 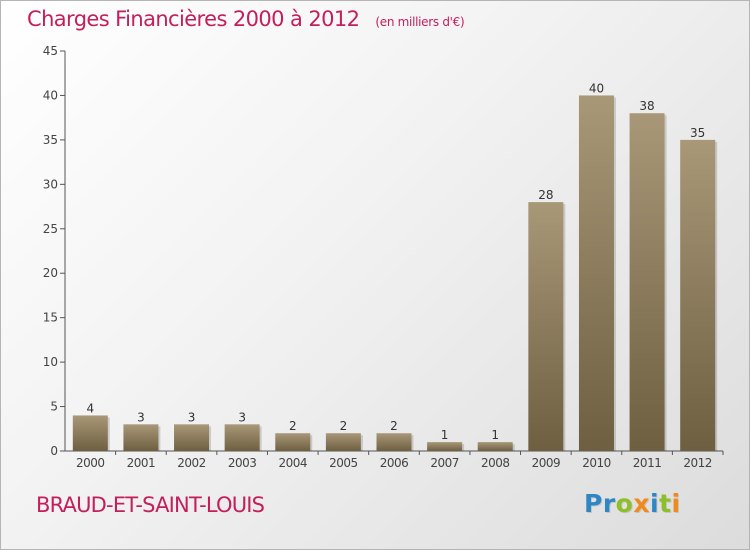 What do you see at coordinates (242, 463) in the screenshot?
I see `x-tick-label: 2003` at bounding box center [242, 463].